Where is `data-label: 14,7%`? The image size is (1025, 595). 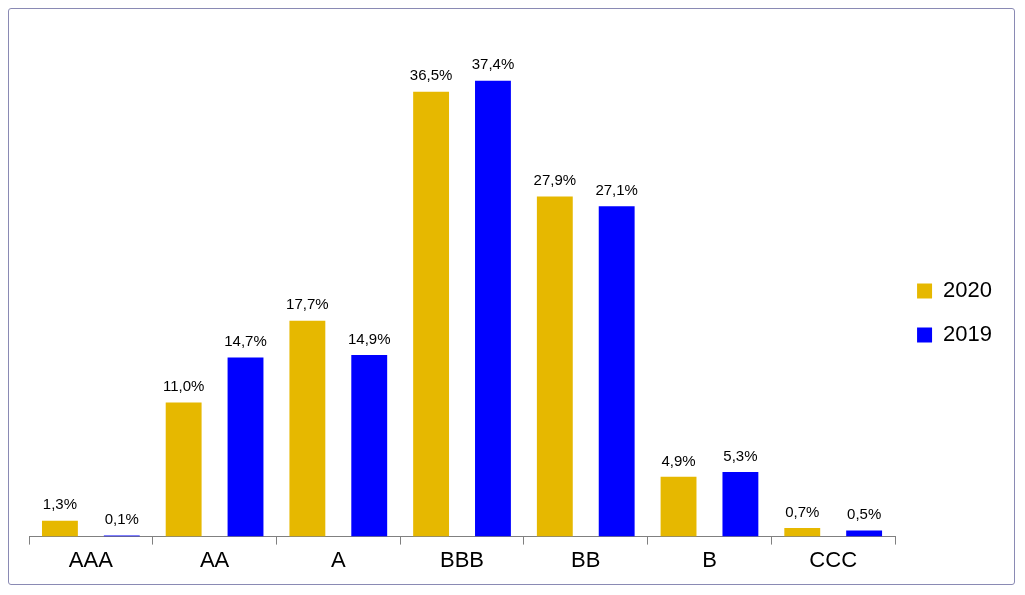 data-label: 14,7% is located at coordinates (245, 341).